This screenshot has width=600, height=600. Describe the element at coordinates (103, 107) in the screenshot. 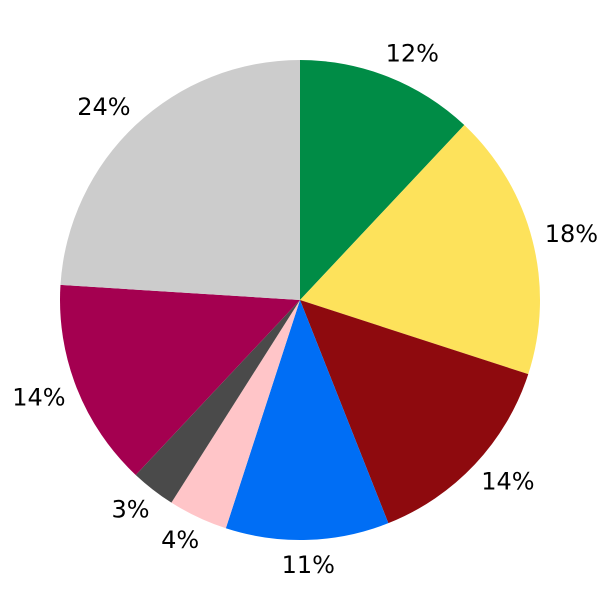

I see `slice-label-7-24%: 24%` at that location.